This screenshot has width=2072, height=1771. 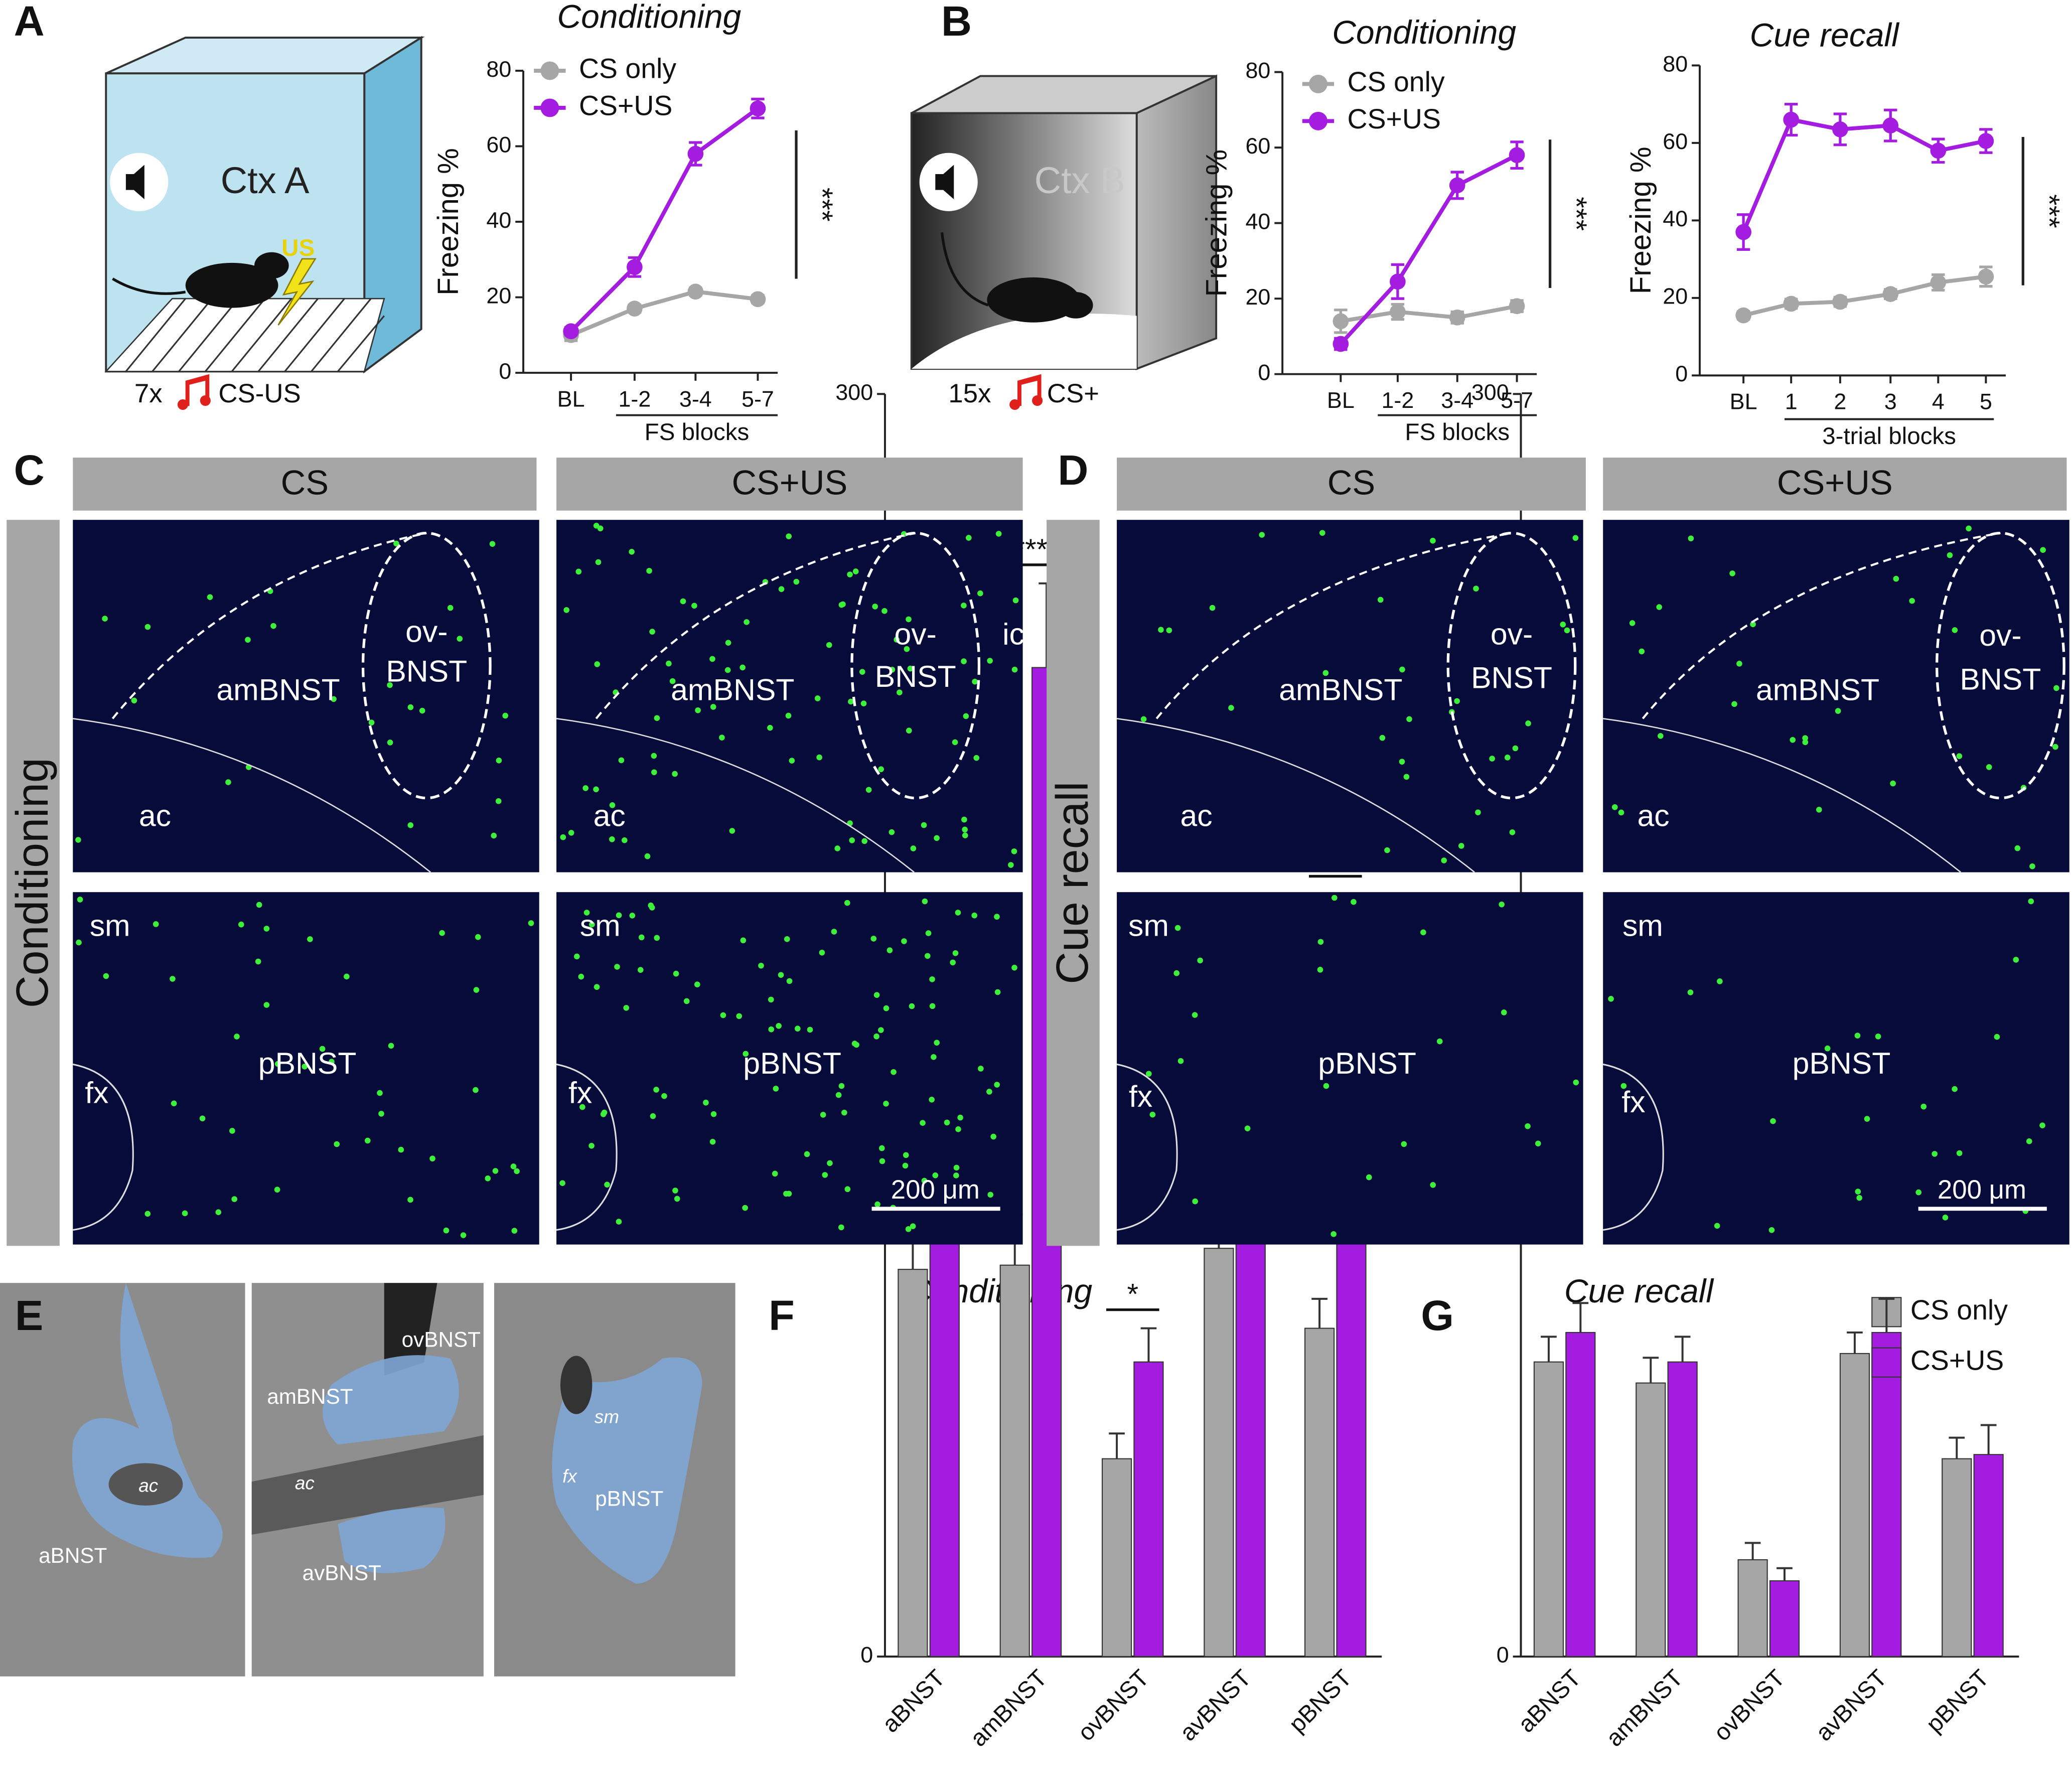 I want to click on mouse-tail, so click(x=149, y=286).